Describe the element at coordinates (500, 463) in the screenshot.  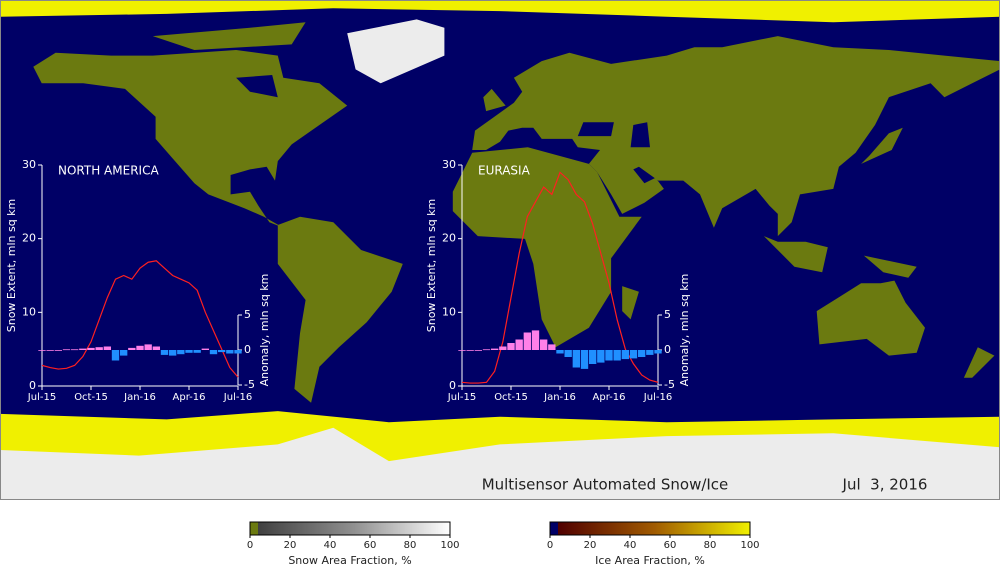
I see `antarctica` at that location.